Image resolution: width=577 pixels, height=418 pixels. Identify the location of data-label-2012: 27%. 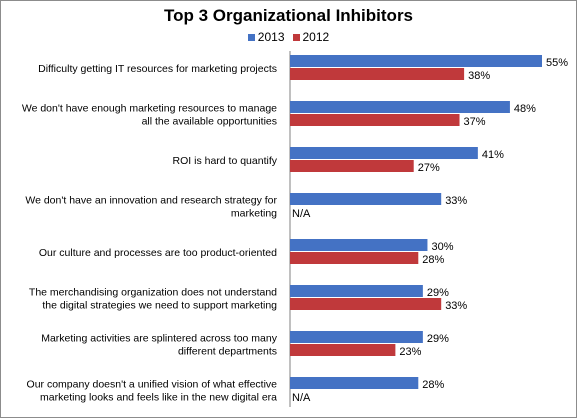
(429, 168).